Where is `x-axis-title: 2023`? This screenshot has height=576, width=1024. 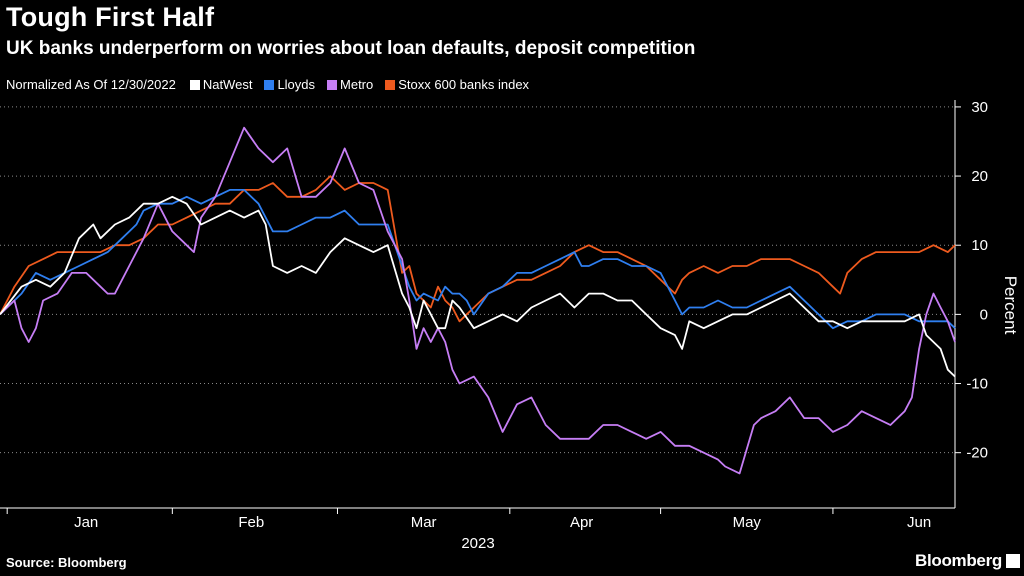 x-axis-title: 2023 is located at coordinates (477, 543).